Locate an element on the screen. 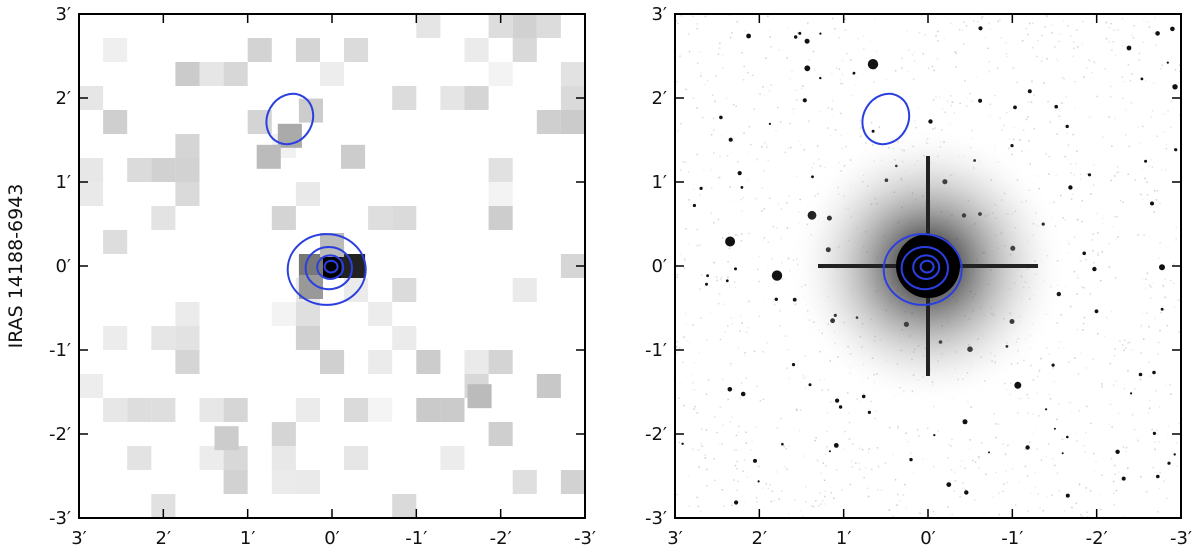  y-tick-label: 1′ is located at coordinates (63, 182).